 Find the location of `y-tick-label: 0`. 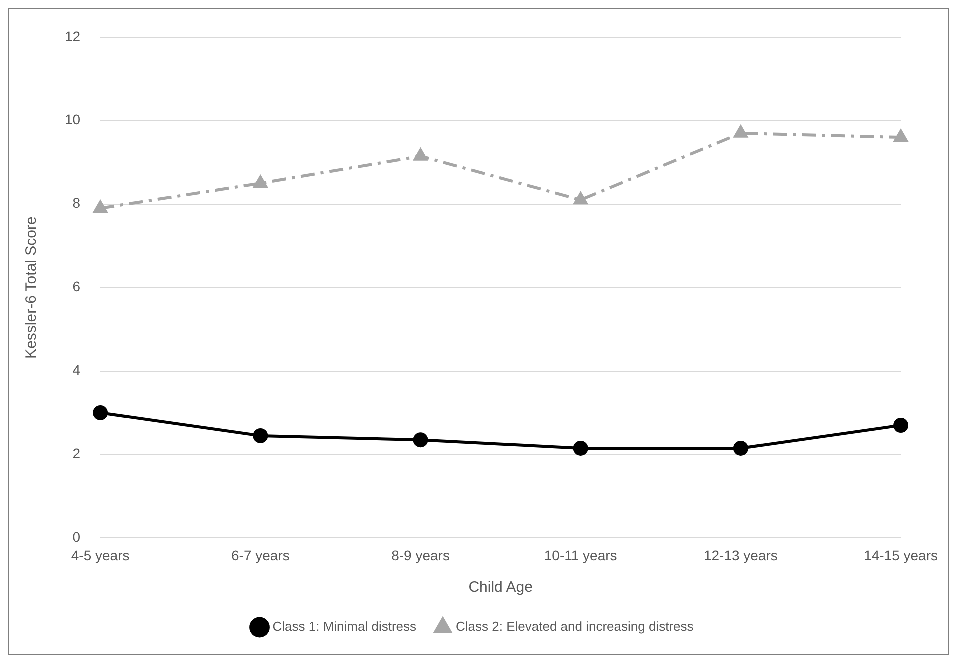

y-tick-label: 0 is located at coordinates (76, 537).